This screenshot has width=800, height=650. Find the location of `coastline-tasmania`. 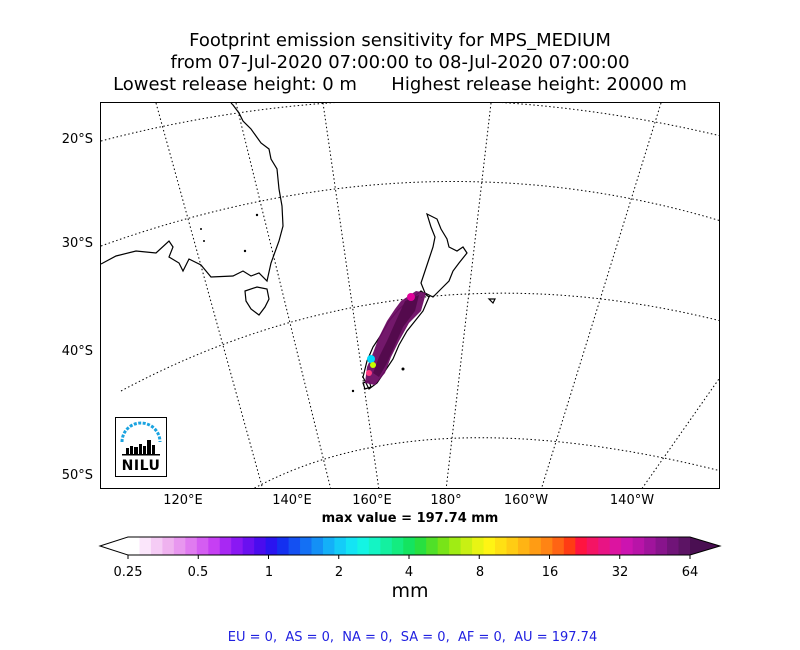

coastline-tasmania is located at coordinates (257, 301).